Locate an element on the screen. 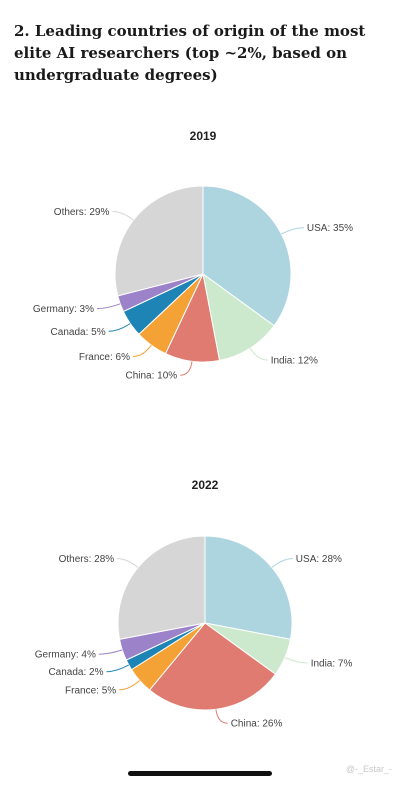 The image size is (400, 785). slice-label-usa: USA: 28% is located at coordinates (319, 559).